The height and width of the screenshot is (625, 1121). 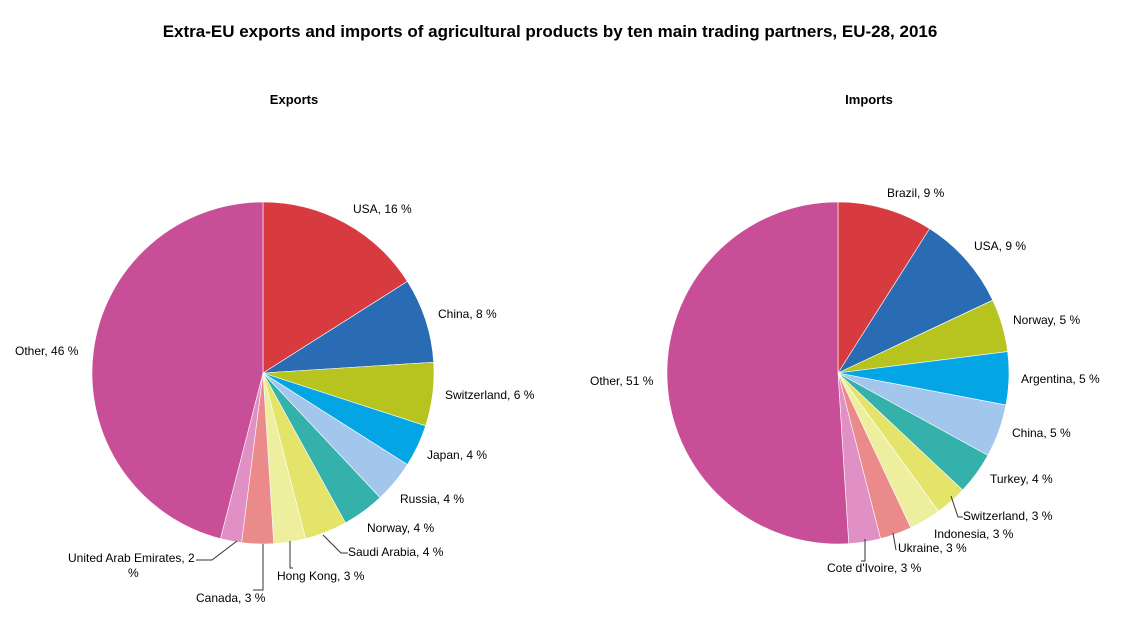 What do you see at coordinates (321, 576) in the screenshot?
I see `exports-label-hong-kong: Hong Kong, 3 %` at bounding box center [321, 576].